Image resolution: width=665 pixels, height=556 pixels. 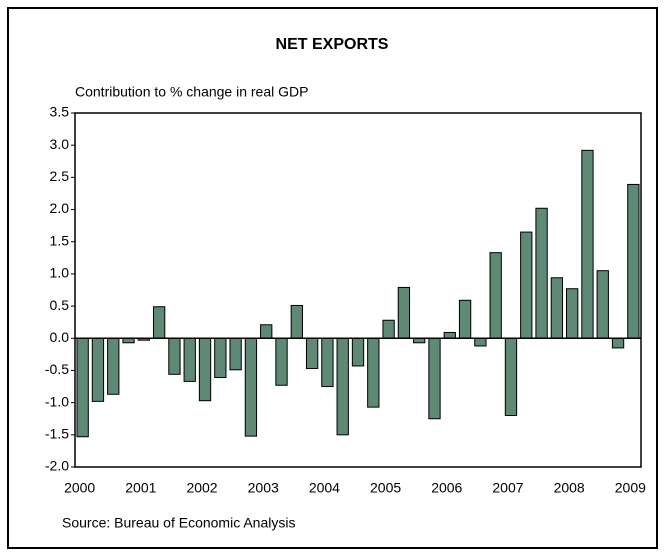 I want to click on y-tick-label: -2.0, so click(x=57, y=466).